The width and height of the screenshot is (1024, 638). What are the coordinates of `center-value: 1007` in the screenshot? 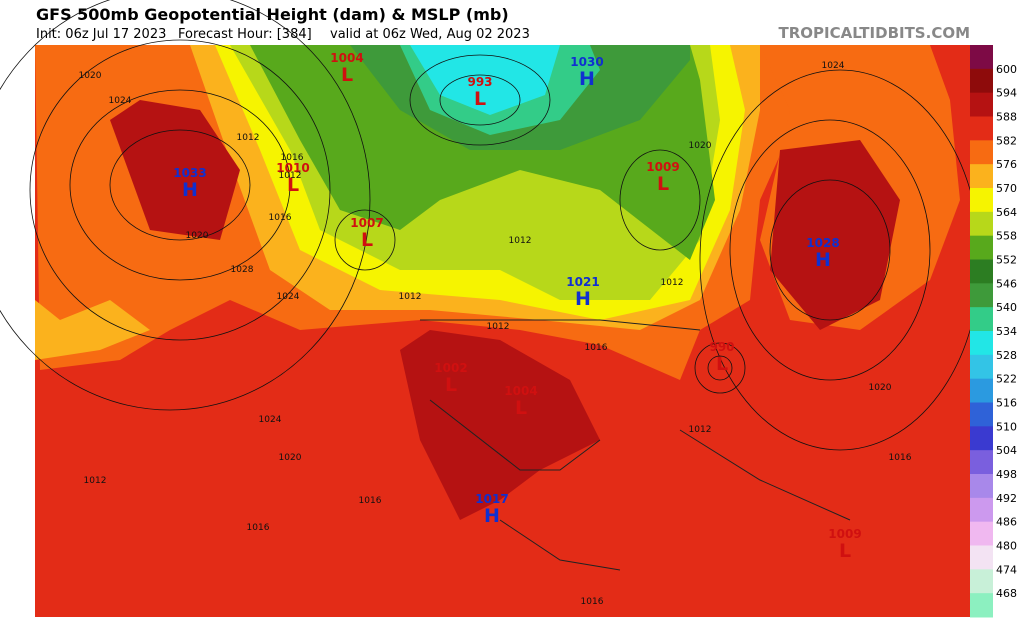 It's located at (366, 223).